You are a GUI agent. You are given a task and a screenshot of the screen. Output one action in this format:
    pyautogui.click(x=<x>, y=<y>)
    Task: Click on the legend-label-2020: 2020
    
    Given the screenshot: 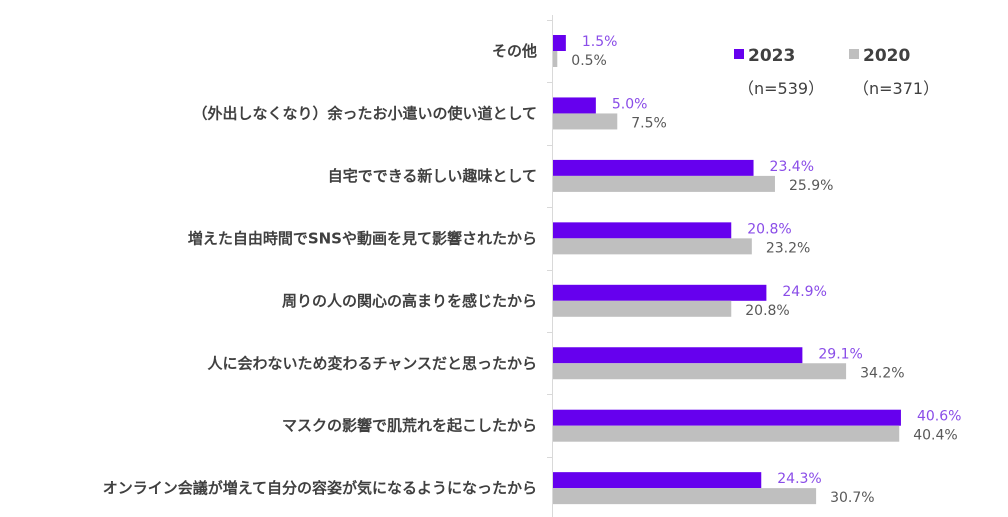 What is the action you would take?
    pyautogui.click(x=886, y=56)
    